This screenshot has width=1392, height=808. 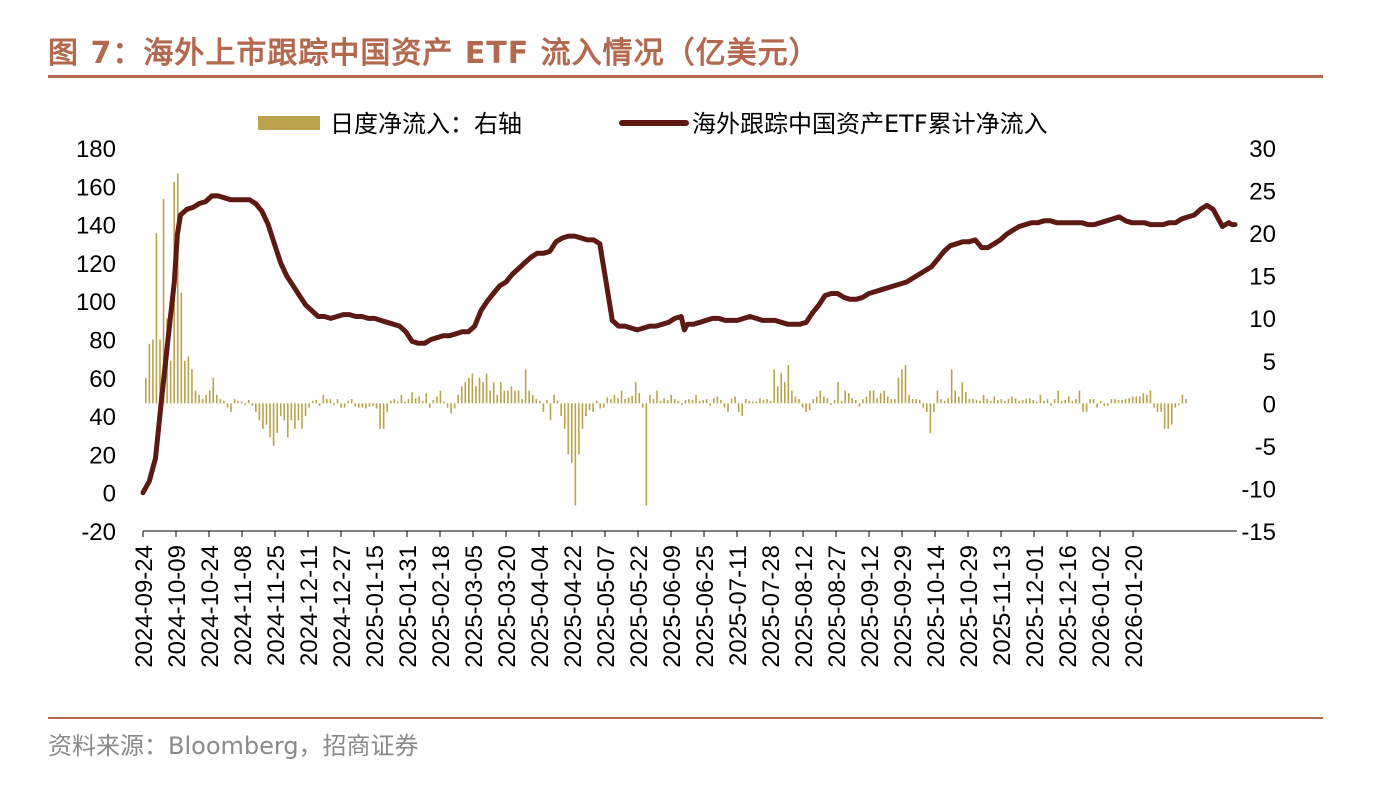 What do you see at coordinates (1265, 447) in the screenshot?
I see `right-tick-label: -5` at bounding box center [1265, 447].